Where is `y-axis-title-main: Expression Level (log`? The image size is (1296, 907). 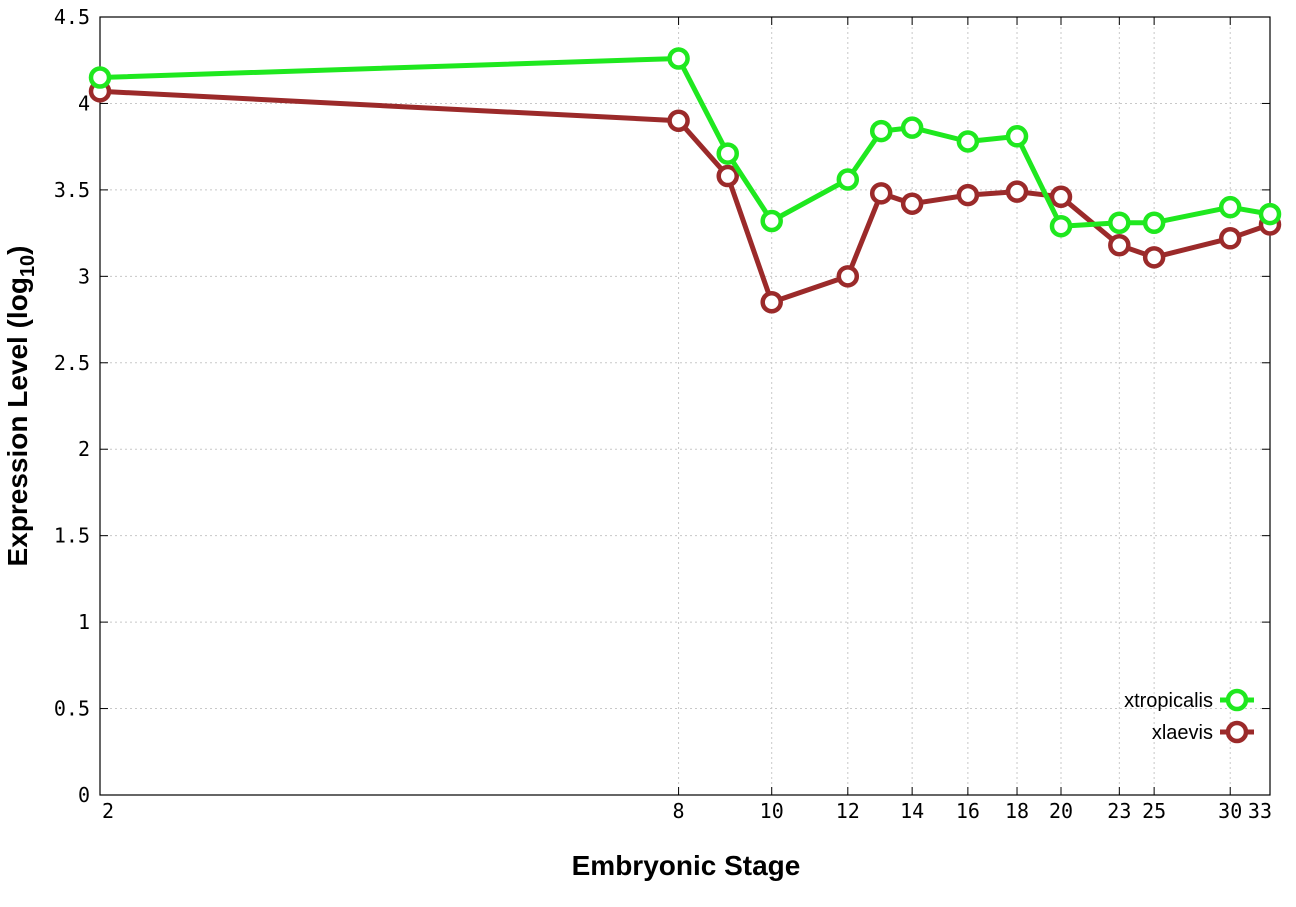
y-axis-title-main: Expression Level (log is located at coordinates (17, 421).